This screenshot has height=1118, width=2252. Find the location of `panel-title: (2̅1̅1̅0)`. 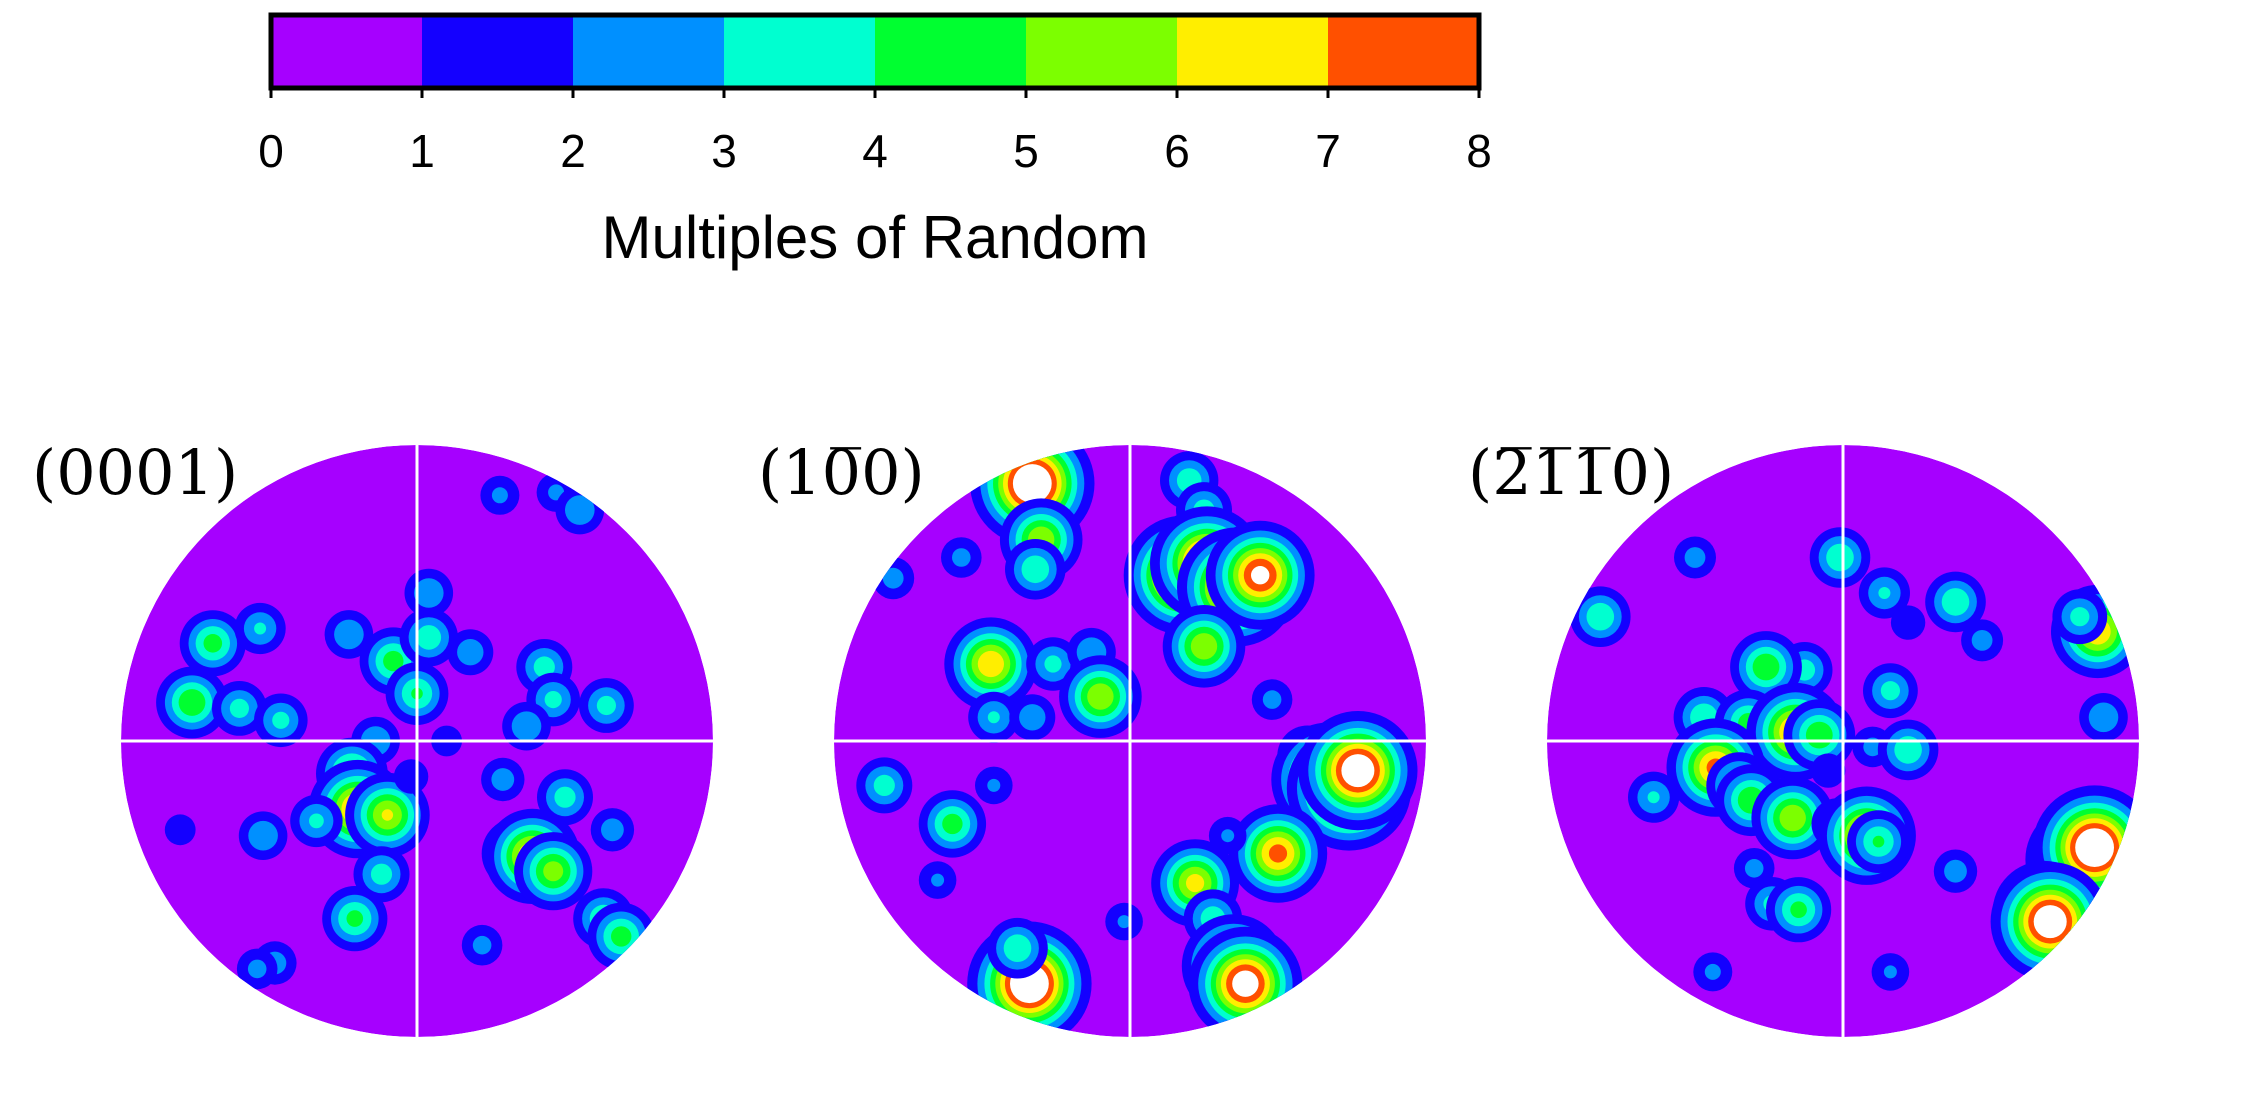

panel-title: (2̅1̅1̅0) is located at coordinates (1571, 472).